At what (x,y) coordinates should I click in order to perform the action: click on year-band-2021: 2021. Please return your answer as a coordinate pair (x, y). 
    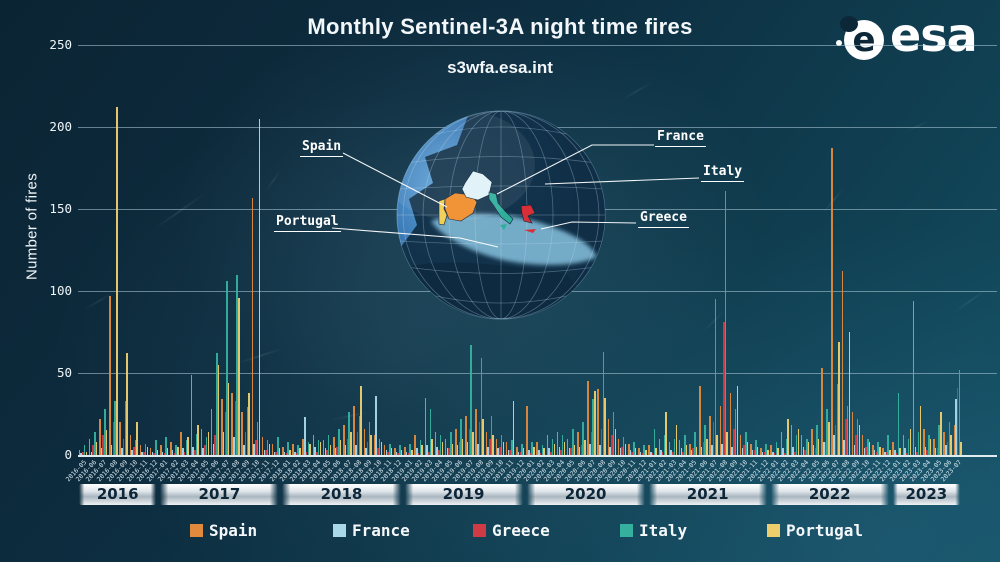
    Looking at the image, I should click on (707, 494).